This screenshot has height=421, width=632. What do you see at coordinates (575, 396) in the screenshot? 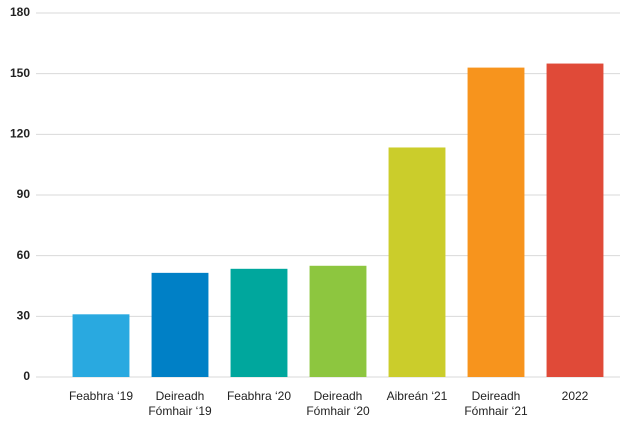
I see `x-tick-label: 2022` at bounding box center [575, 396].